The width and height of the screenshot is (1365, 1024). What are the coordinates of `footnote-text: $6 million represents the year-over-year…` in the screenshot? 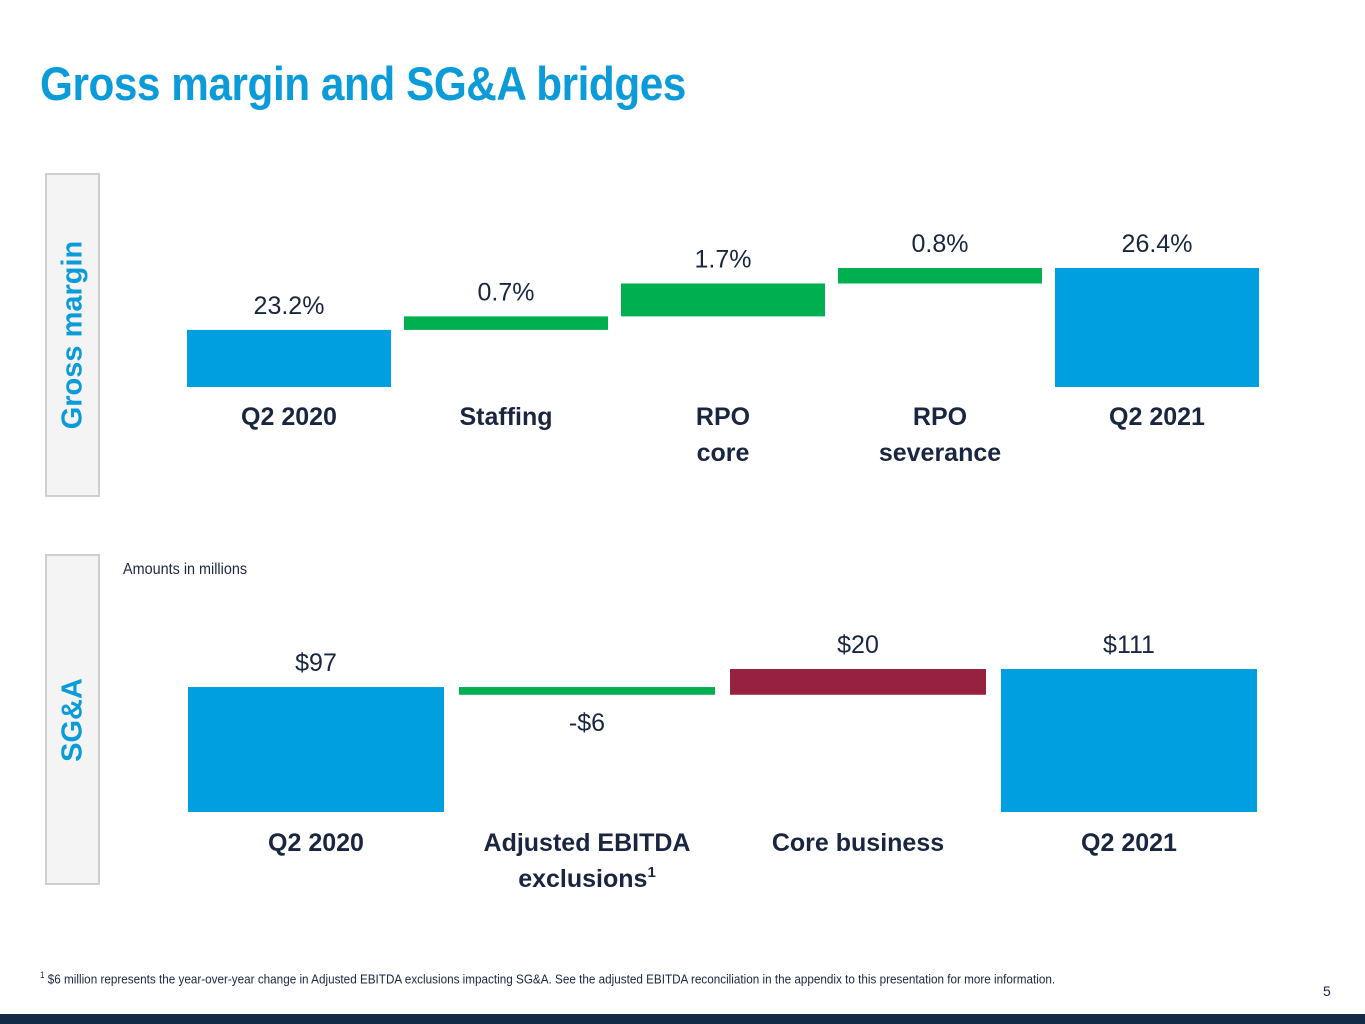 It's located at (551, 979).